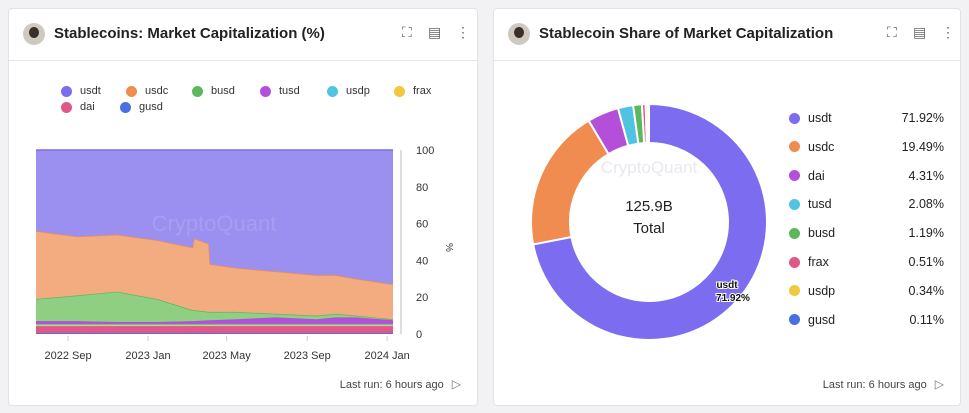 Image resolution: width=969 pixels, height=413 pixels. Describe the element at coordinates (866, 118) in the screenshot. I see `legend-item-usdt: usdt 71.92%` at that location.